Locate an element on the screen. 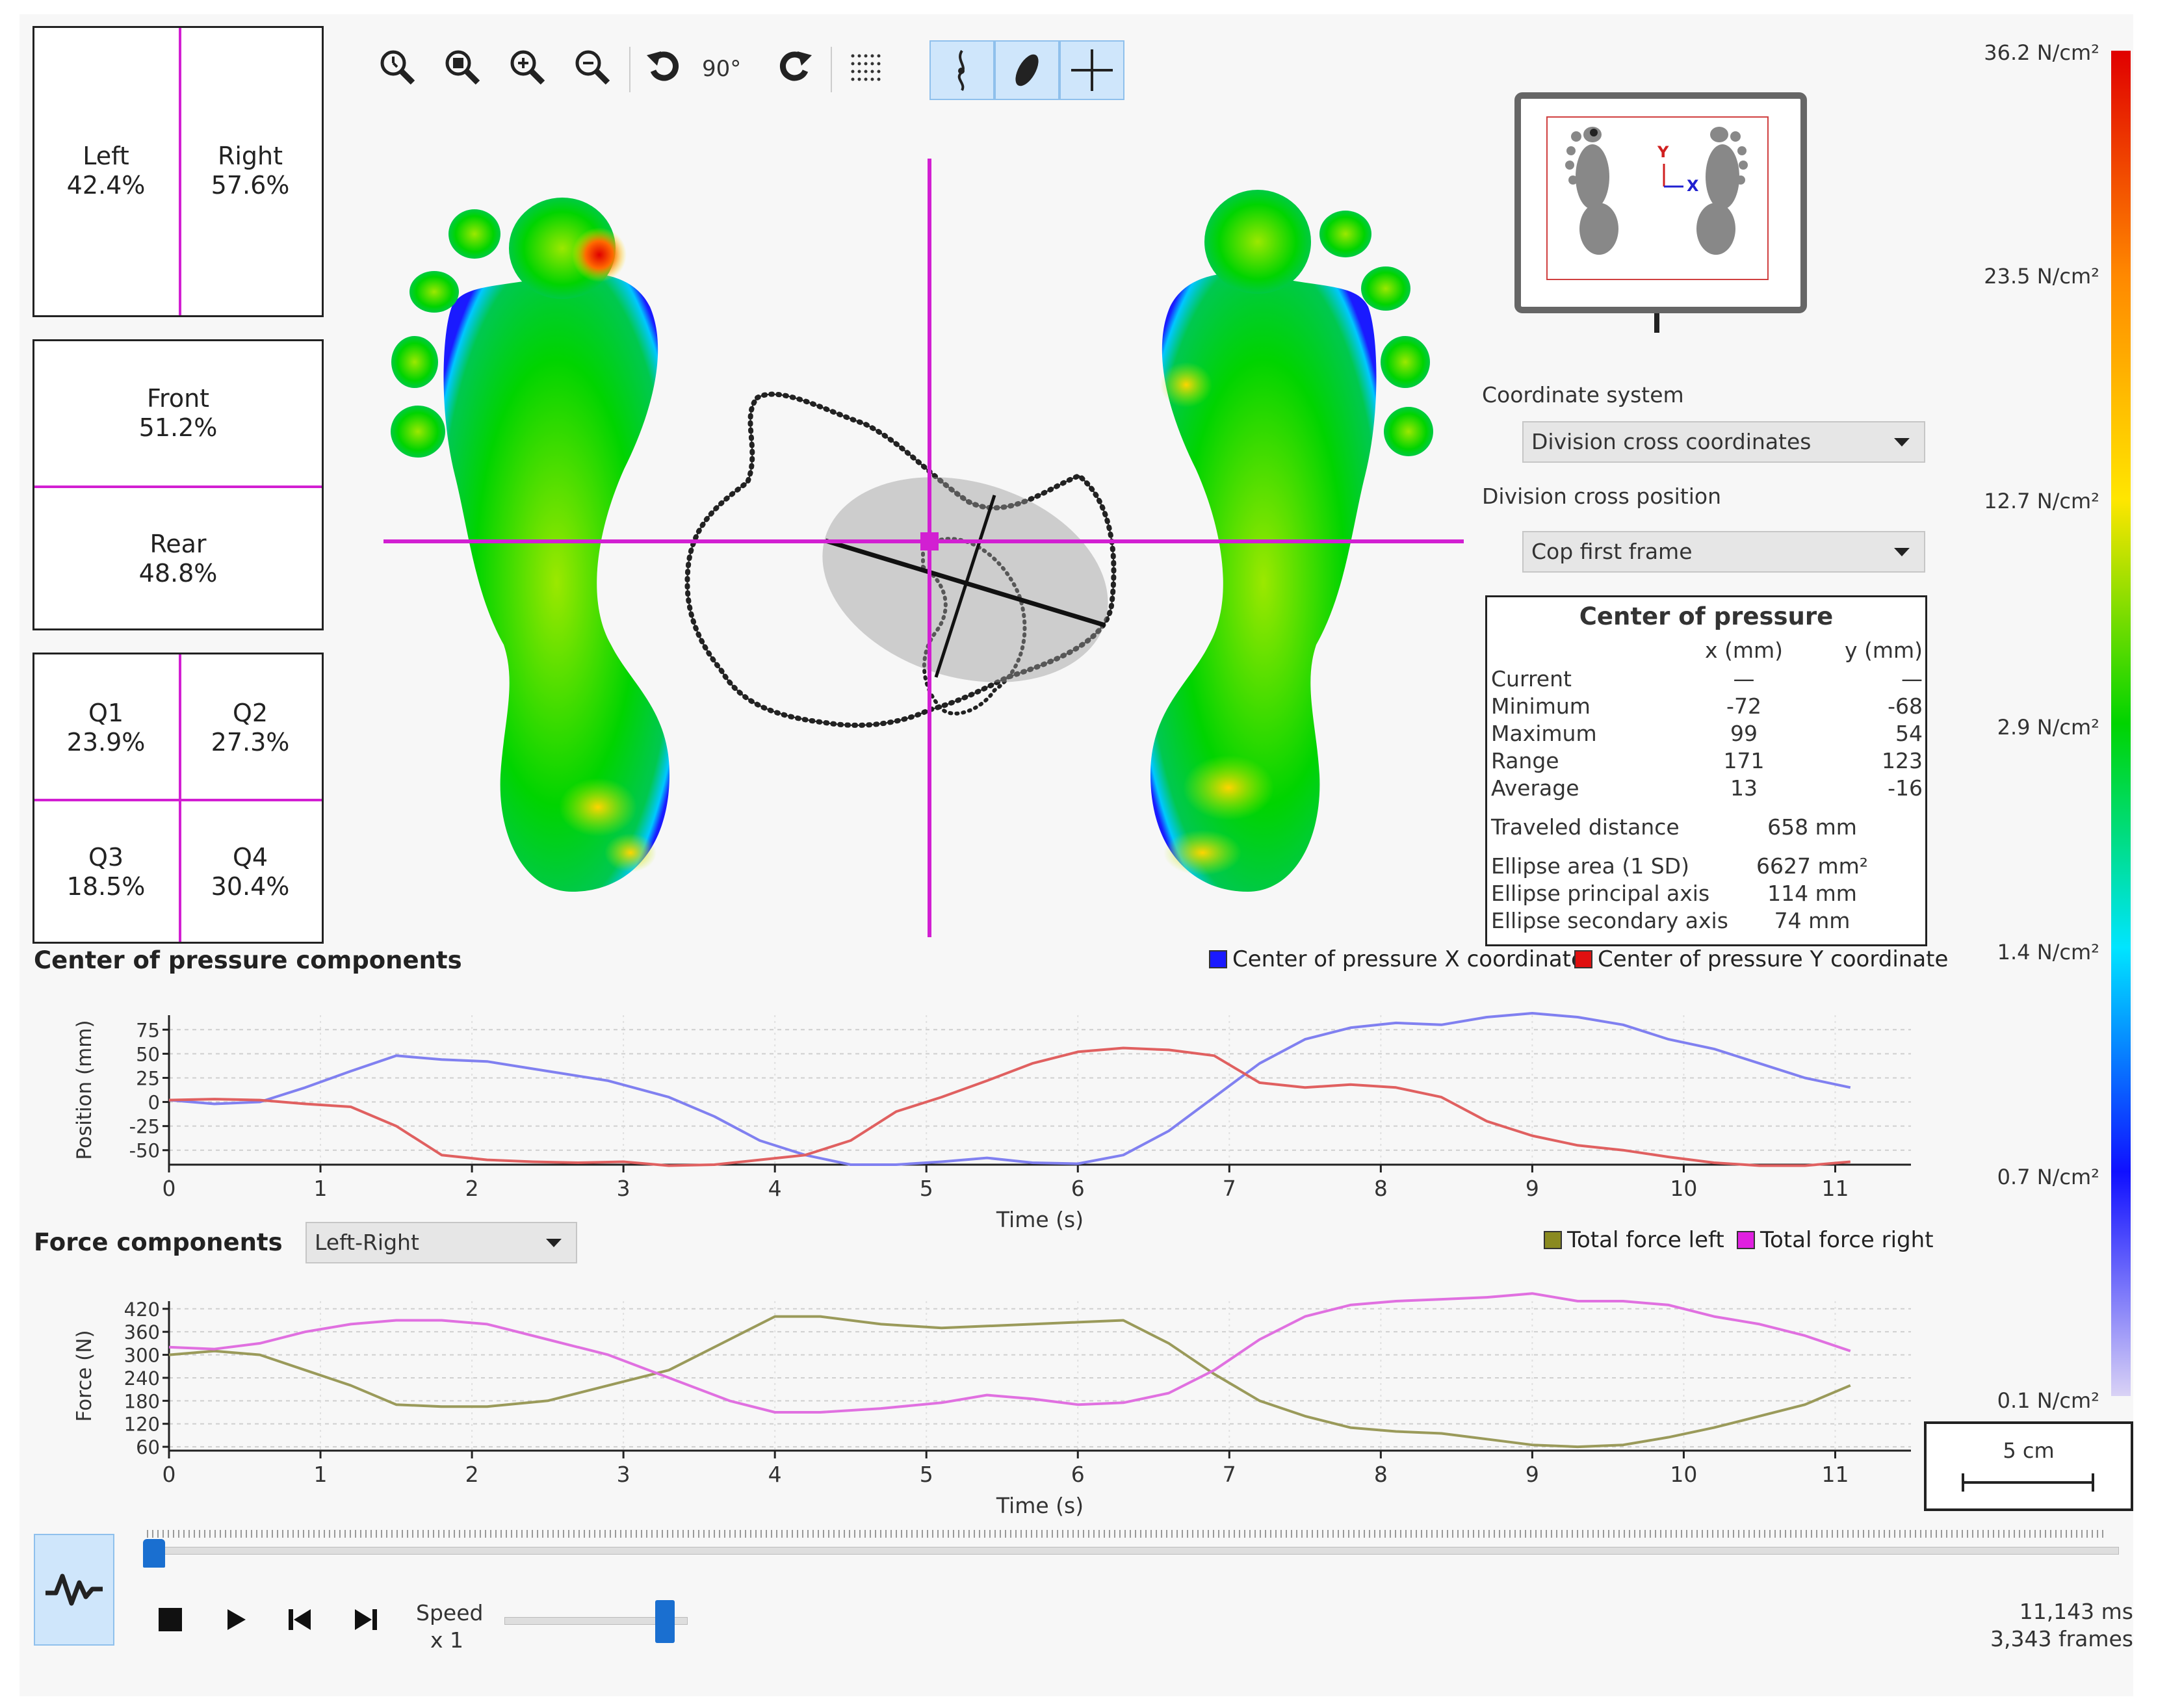  cop-chart-title: Center of pressure components is located at coordinates (248, 960).